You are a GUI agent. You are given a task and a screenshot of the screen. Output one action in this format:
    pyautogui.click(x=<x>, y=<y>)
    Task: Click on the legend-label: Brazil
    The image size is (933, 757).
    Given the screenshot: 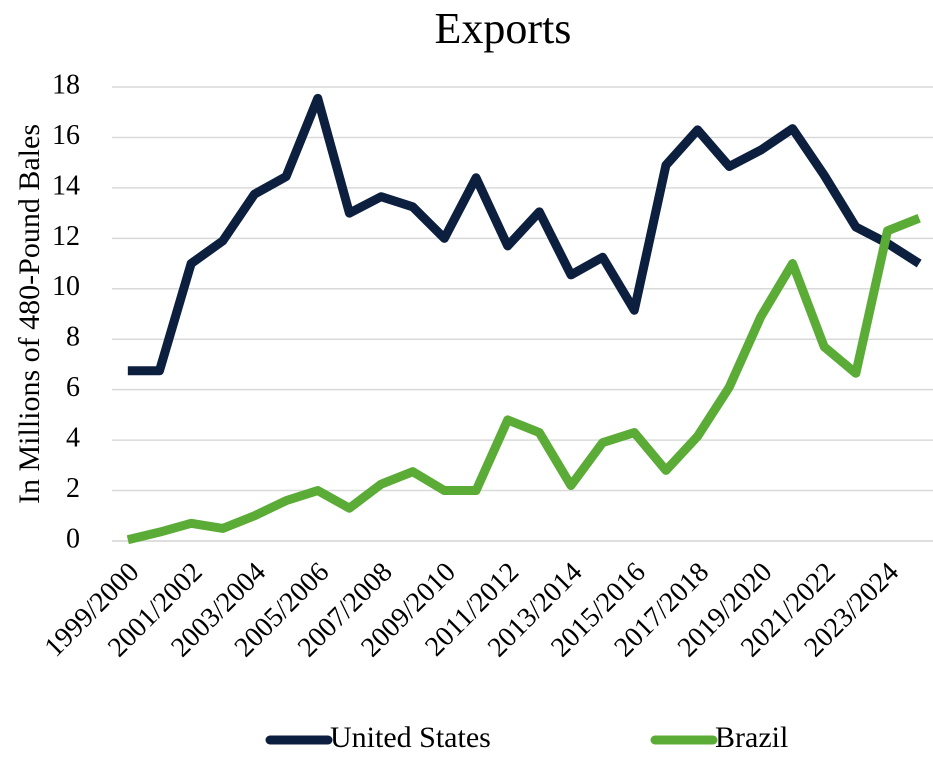 What is the action you would take?
    pyautogui.click(x=751, y=737)
    